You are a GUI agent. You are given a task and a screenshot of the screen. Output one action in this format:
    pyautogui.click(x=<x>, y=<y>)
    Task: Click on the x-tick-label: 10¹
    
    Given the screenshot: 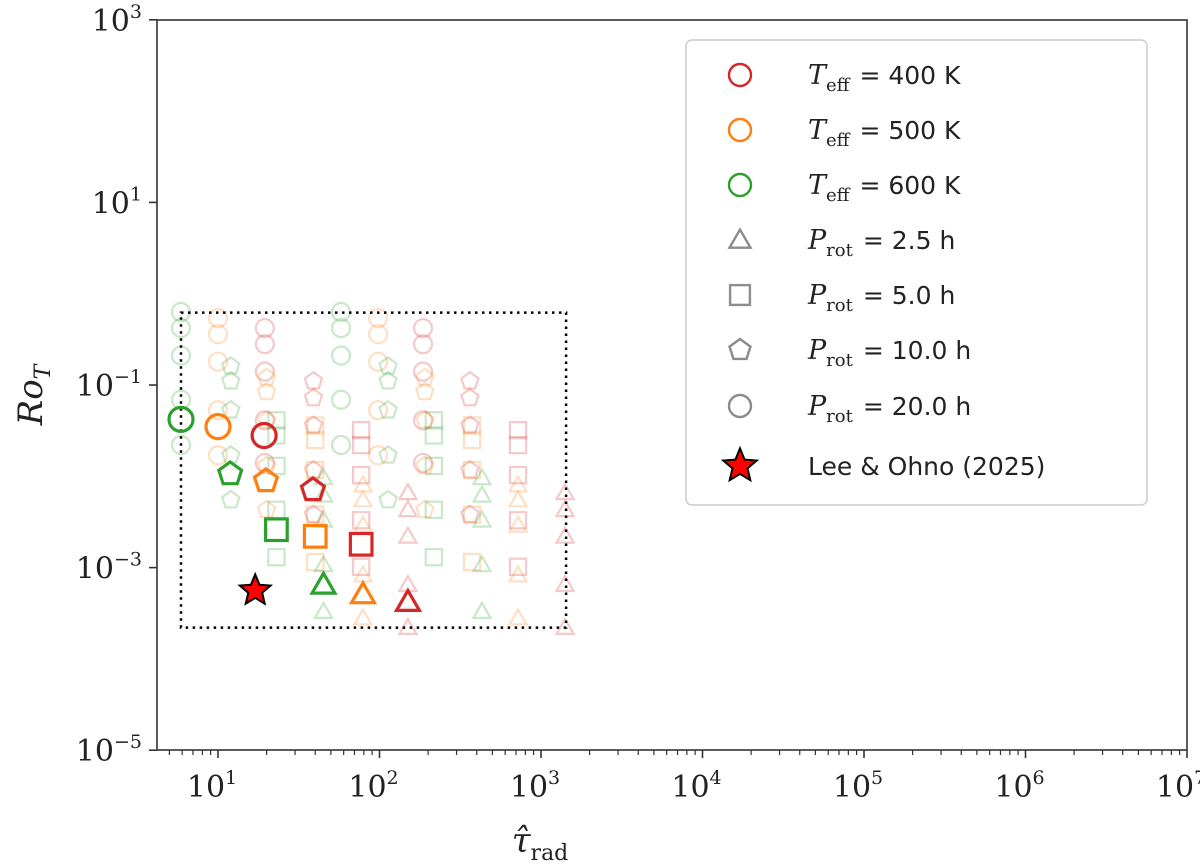 What is the action you would take?
    pyautogui.click(x=212, y=786)
    